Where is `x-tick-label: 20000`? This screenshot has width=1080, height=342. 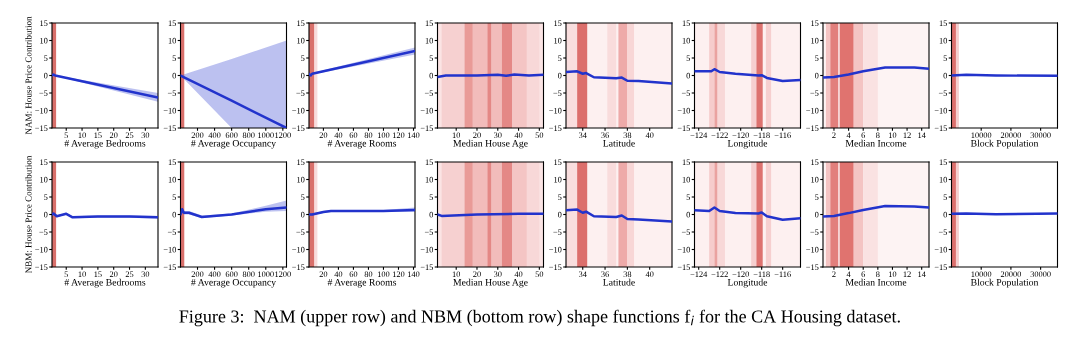 x-tick-label: 20000 is located at coordinates (1011, 274).